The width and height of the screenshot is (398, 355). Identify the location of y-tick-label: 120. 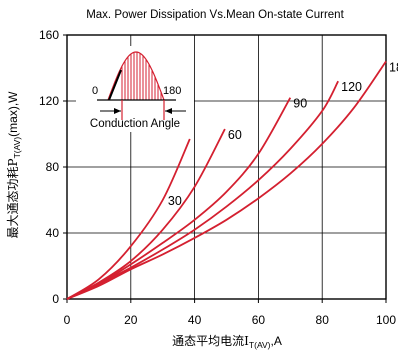
(49, 101).